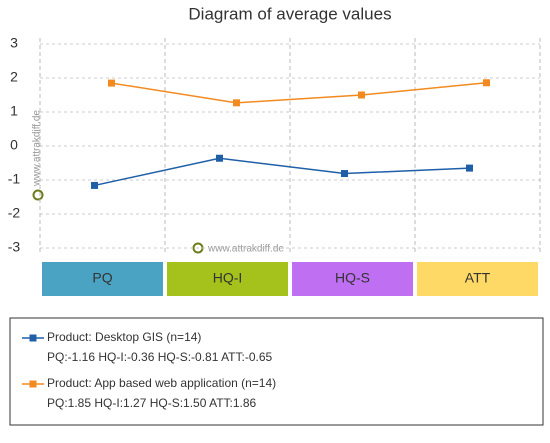 The width and height of the screenshot is (550, 443). I want to click on y-tick-label: 3, so click(14, 43).